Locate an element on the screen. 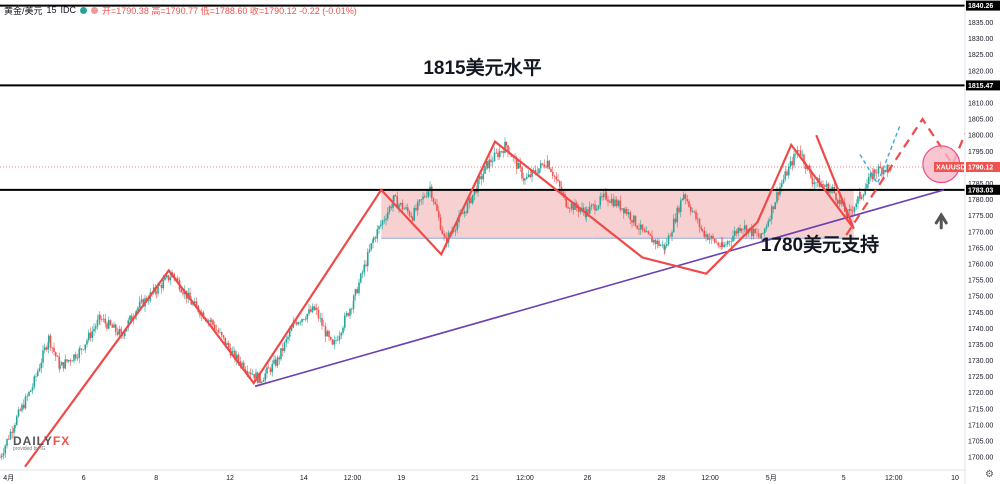 The width and height of the screenshot is (1000, 484). y-tick-label: 1795.00 is located at coordinates (980, 152).